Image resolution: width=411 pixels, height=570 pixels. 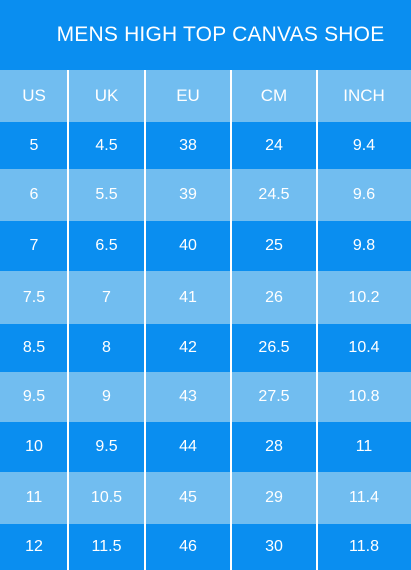 I want to click on table-row: 10 9.5 44 28 11, so click(x=205, y=447).